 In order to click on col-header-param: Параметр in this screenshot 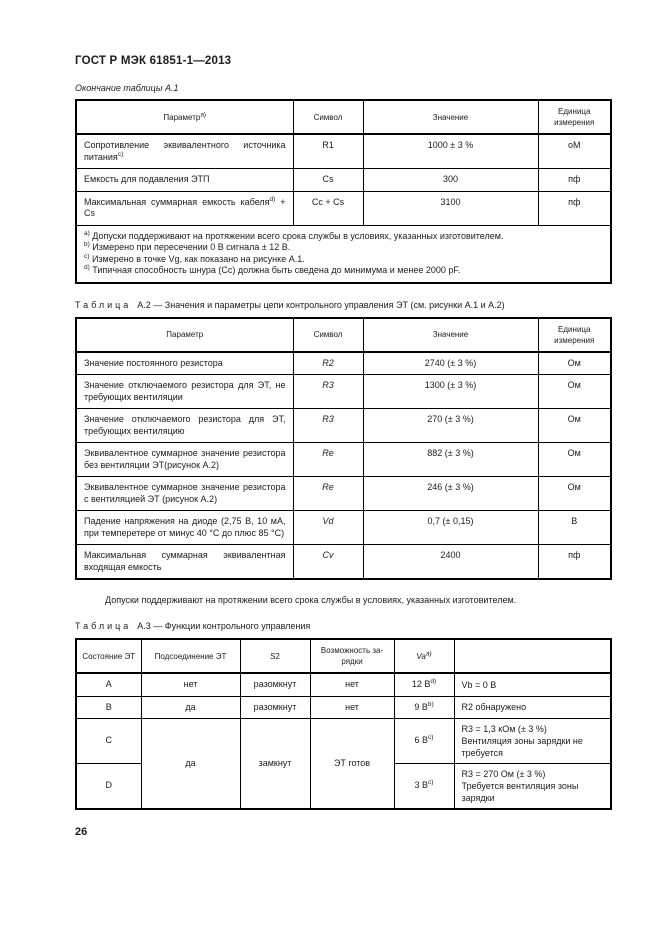, I will do `click(184, 335)`.